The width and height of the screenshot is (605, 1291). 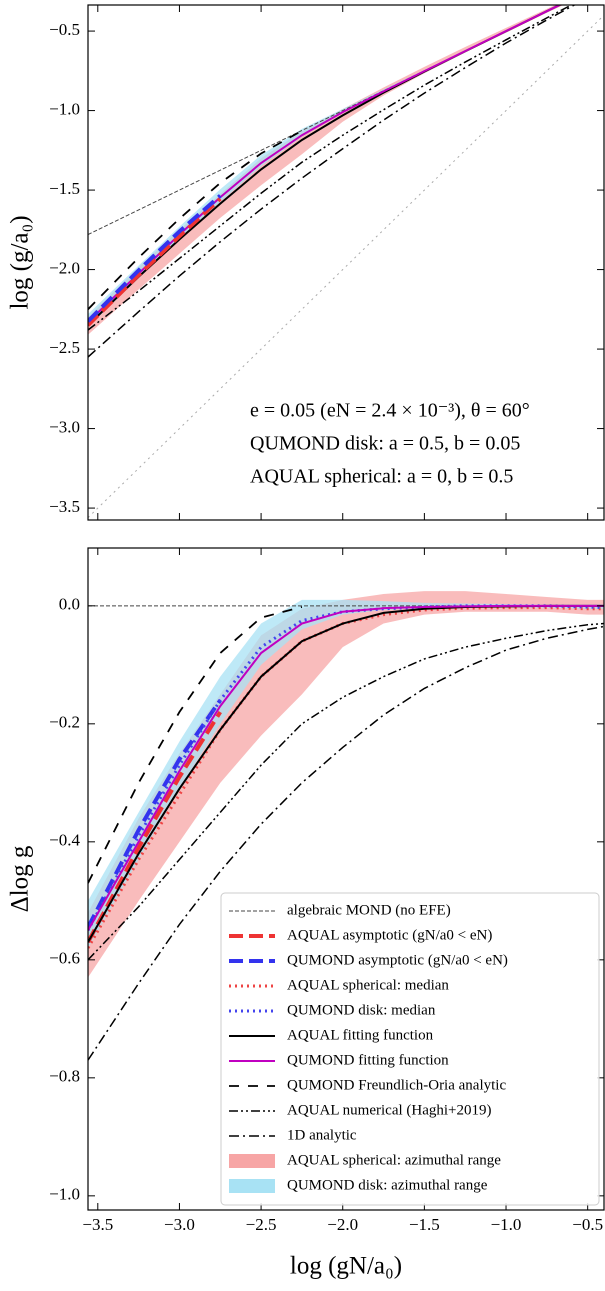 I want to click on x-tick-label: −3.5, so click(x=97, y=1224).